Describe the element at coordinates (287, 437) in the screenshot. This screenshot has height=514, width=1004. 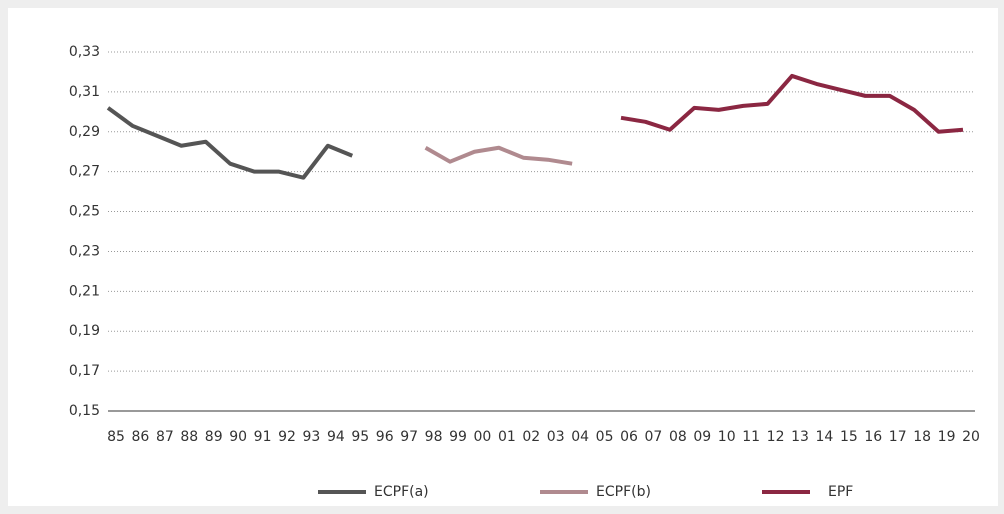
I see `x-tick-label: 92` at that location.